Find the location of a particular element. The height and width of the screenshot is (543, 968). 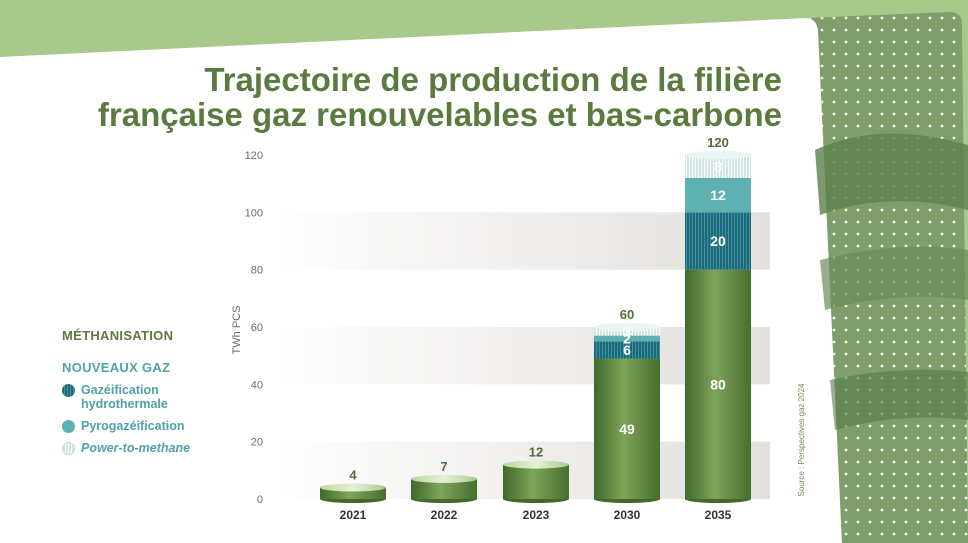

y-tick-label: 100 is located at coordinates (254, 213).